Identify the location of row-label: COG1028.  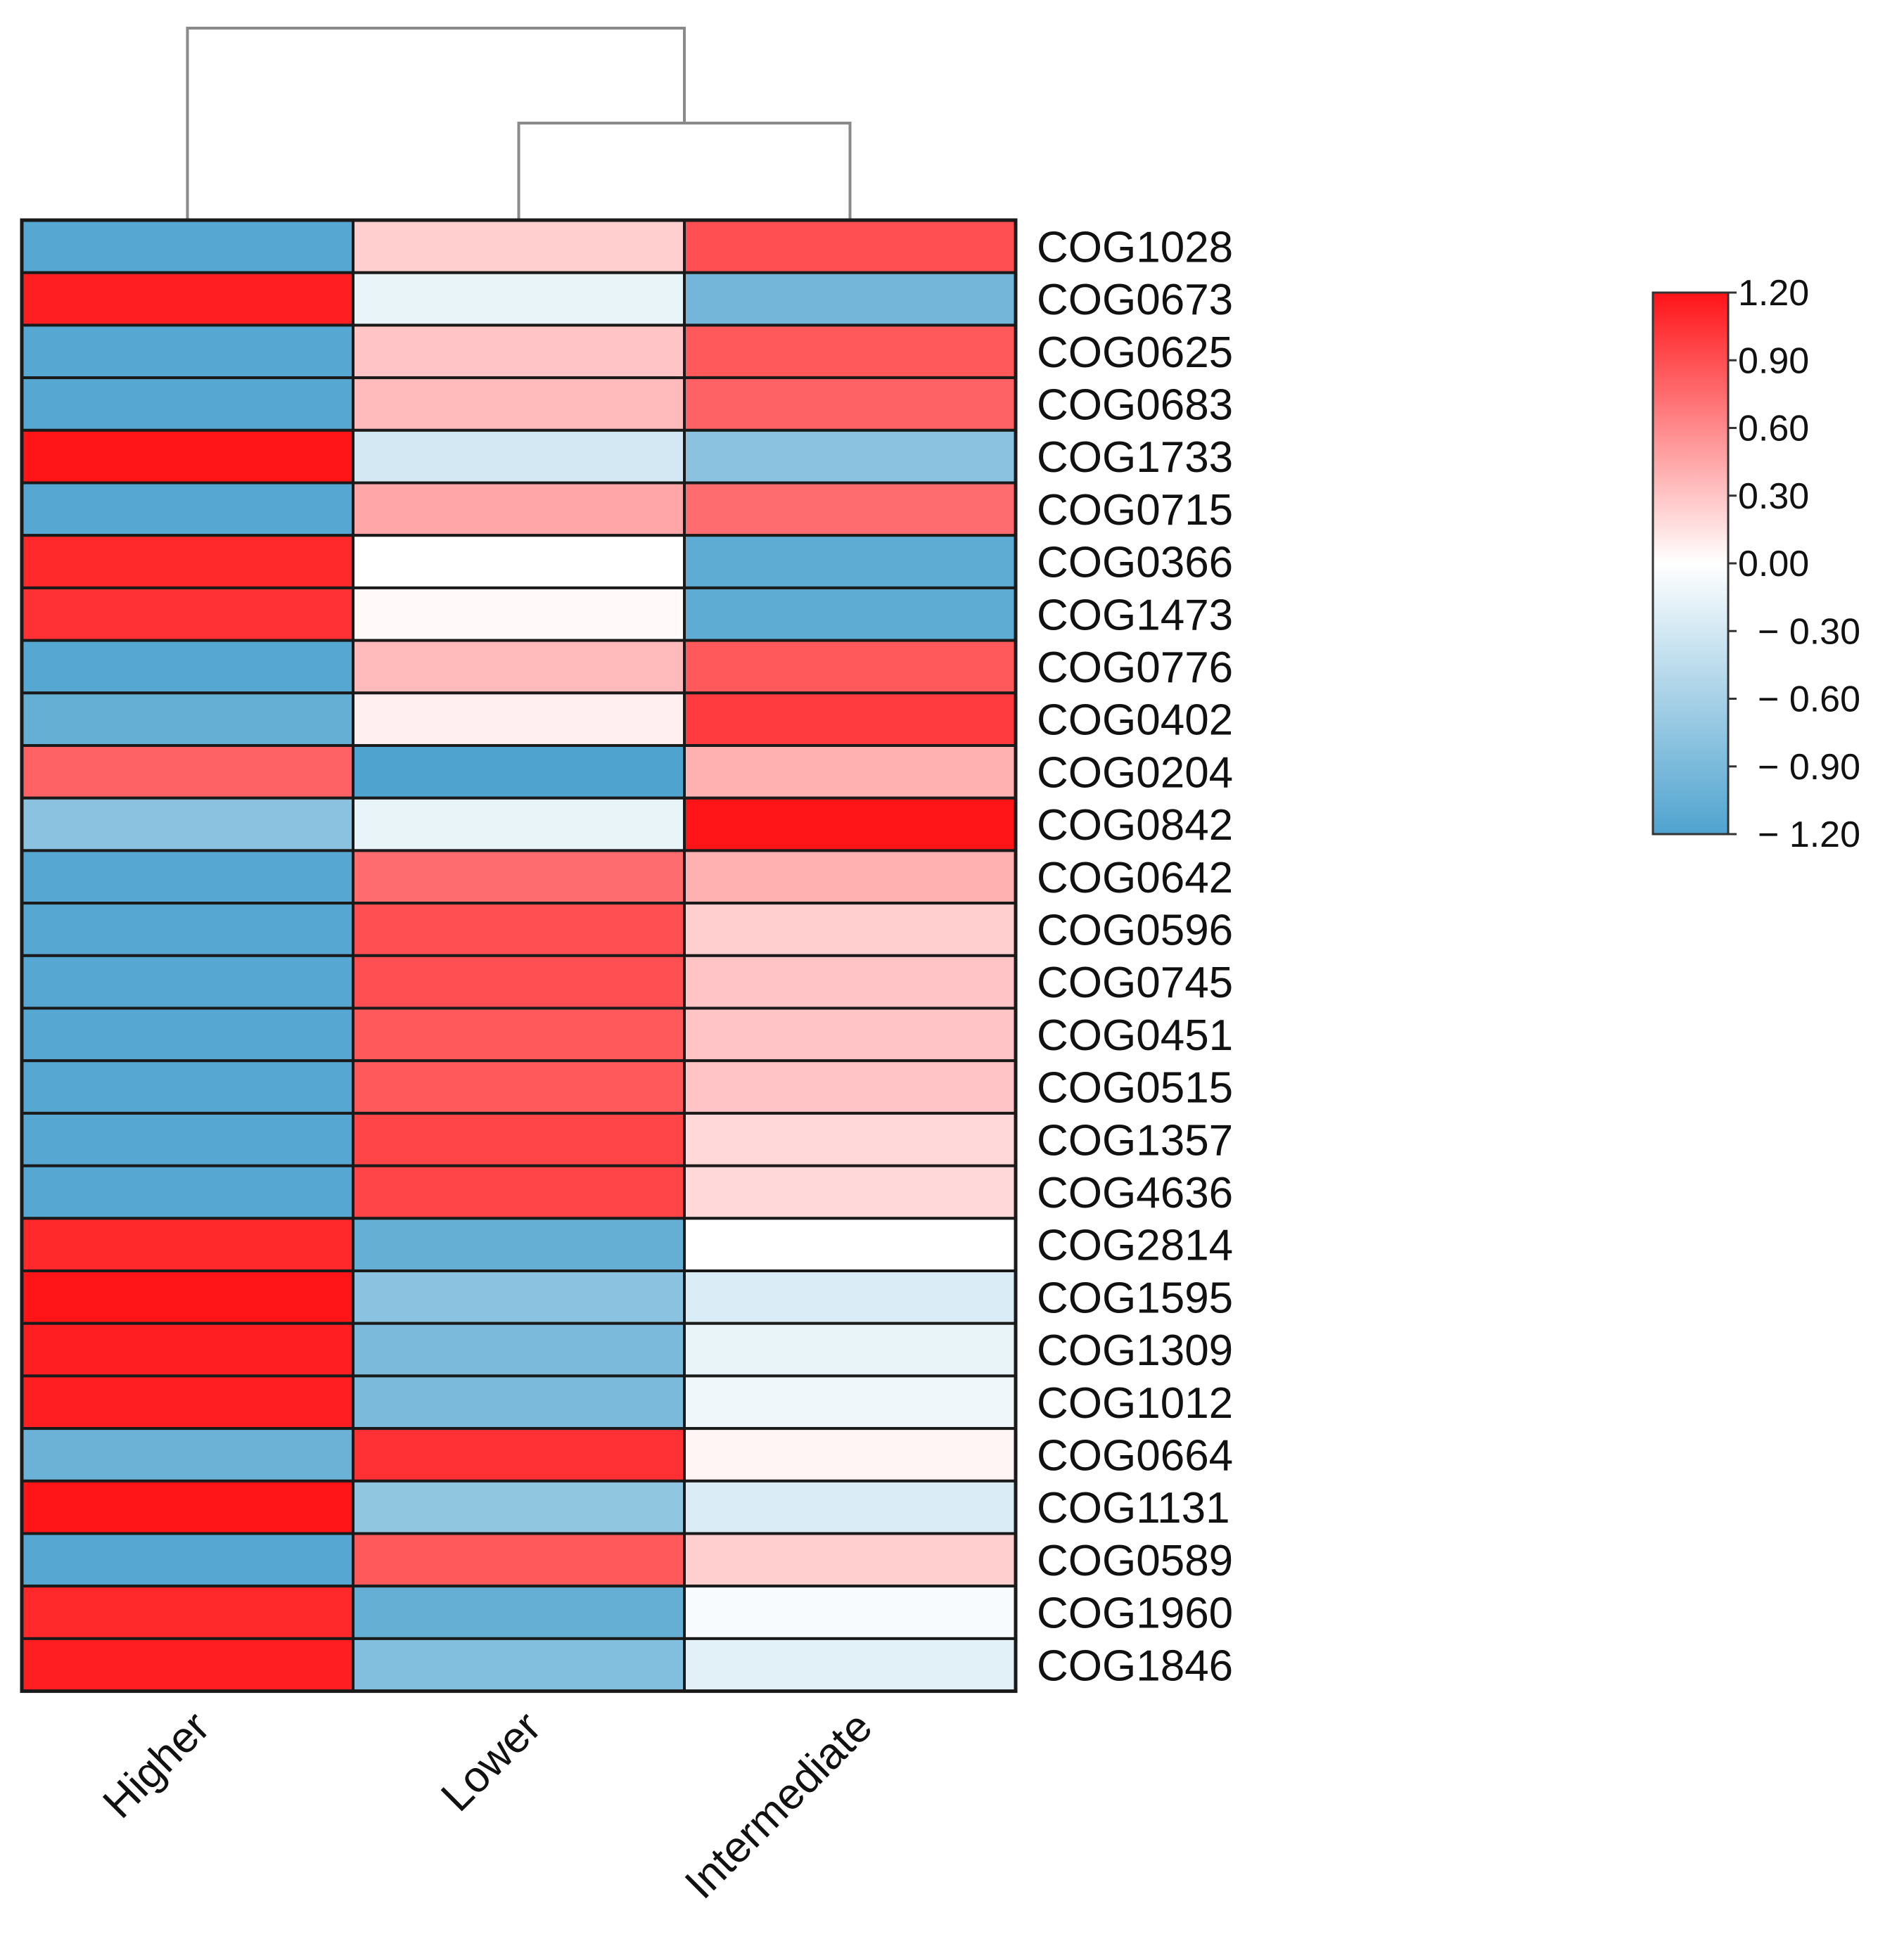
(1135, 247).